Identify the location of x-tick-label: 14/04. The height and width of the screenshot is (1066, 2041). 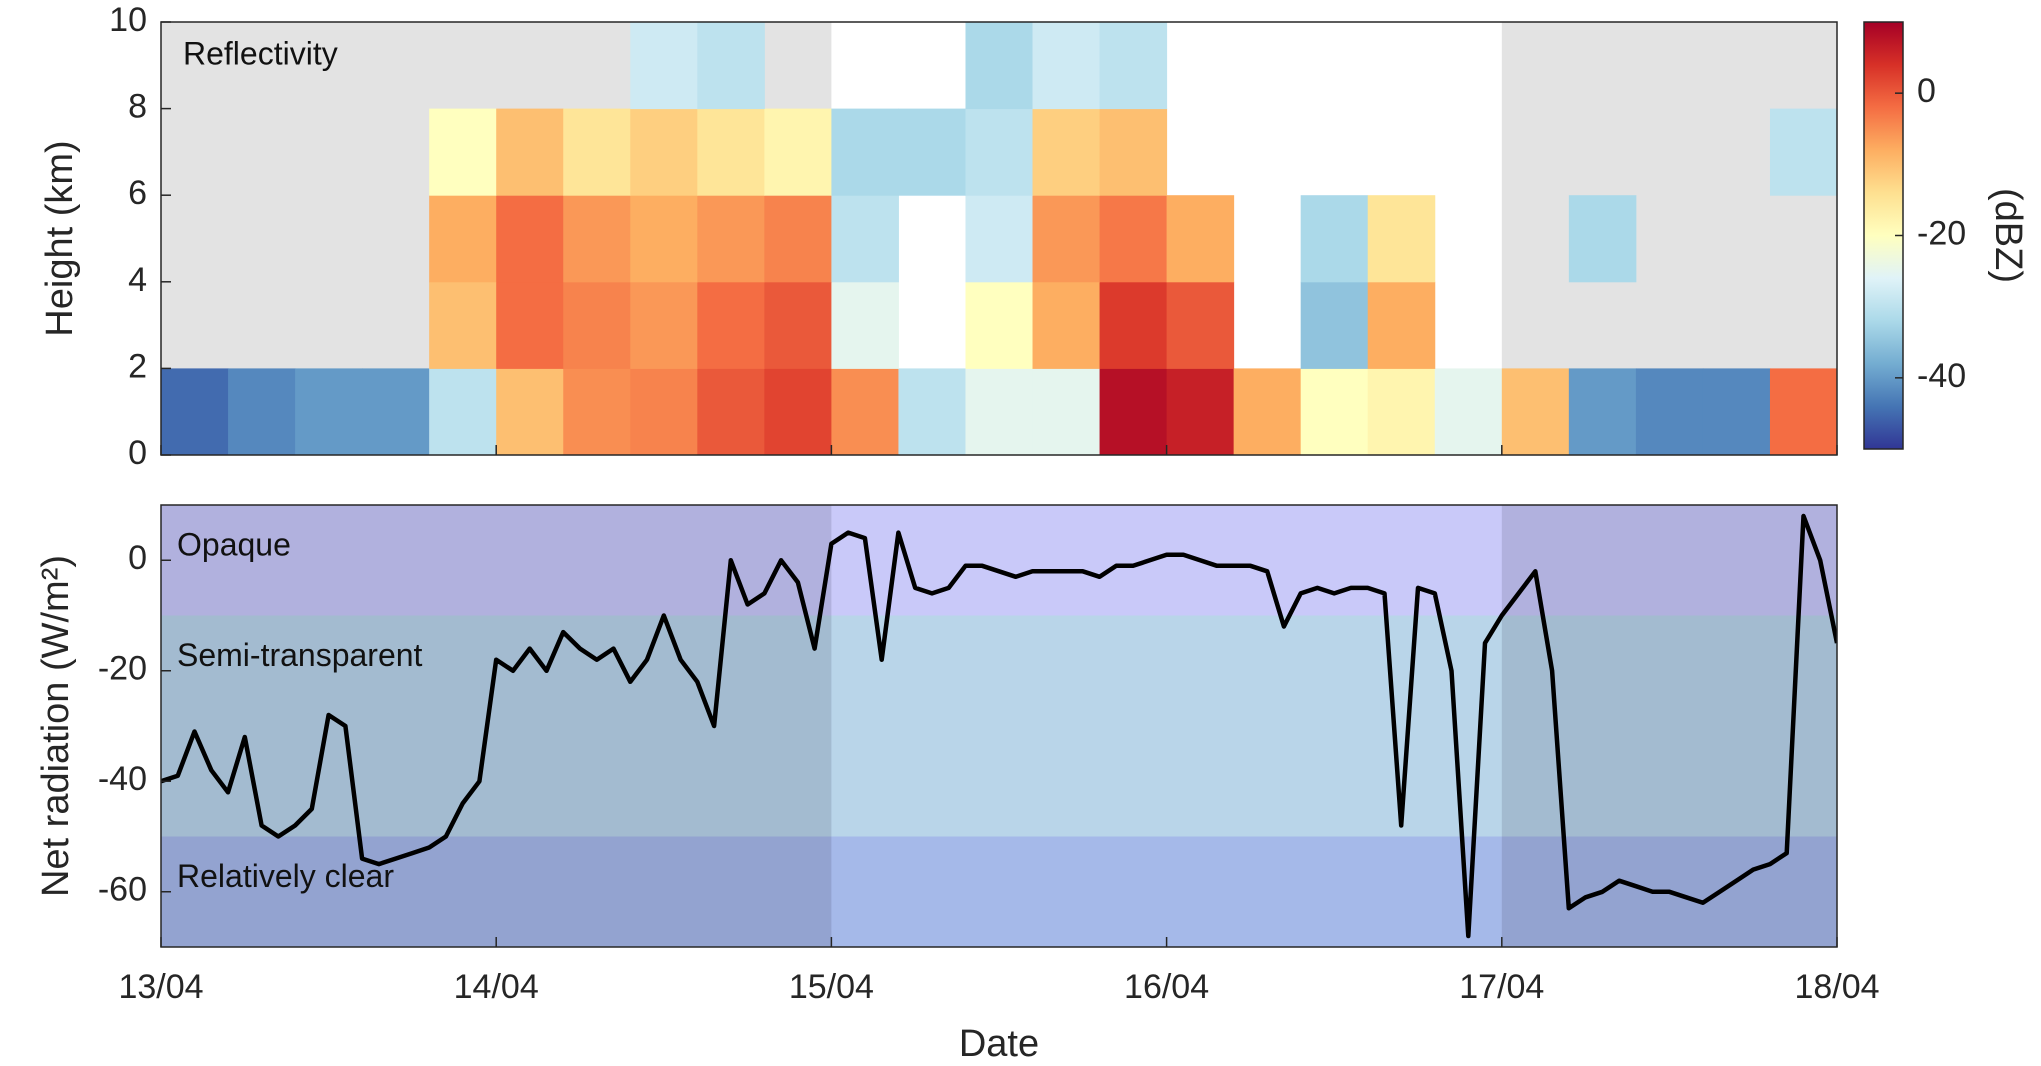
(496, 987).